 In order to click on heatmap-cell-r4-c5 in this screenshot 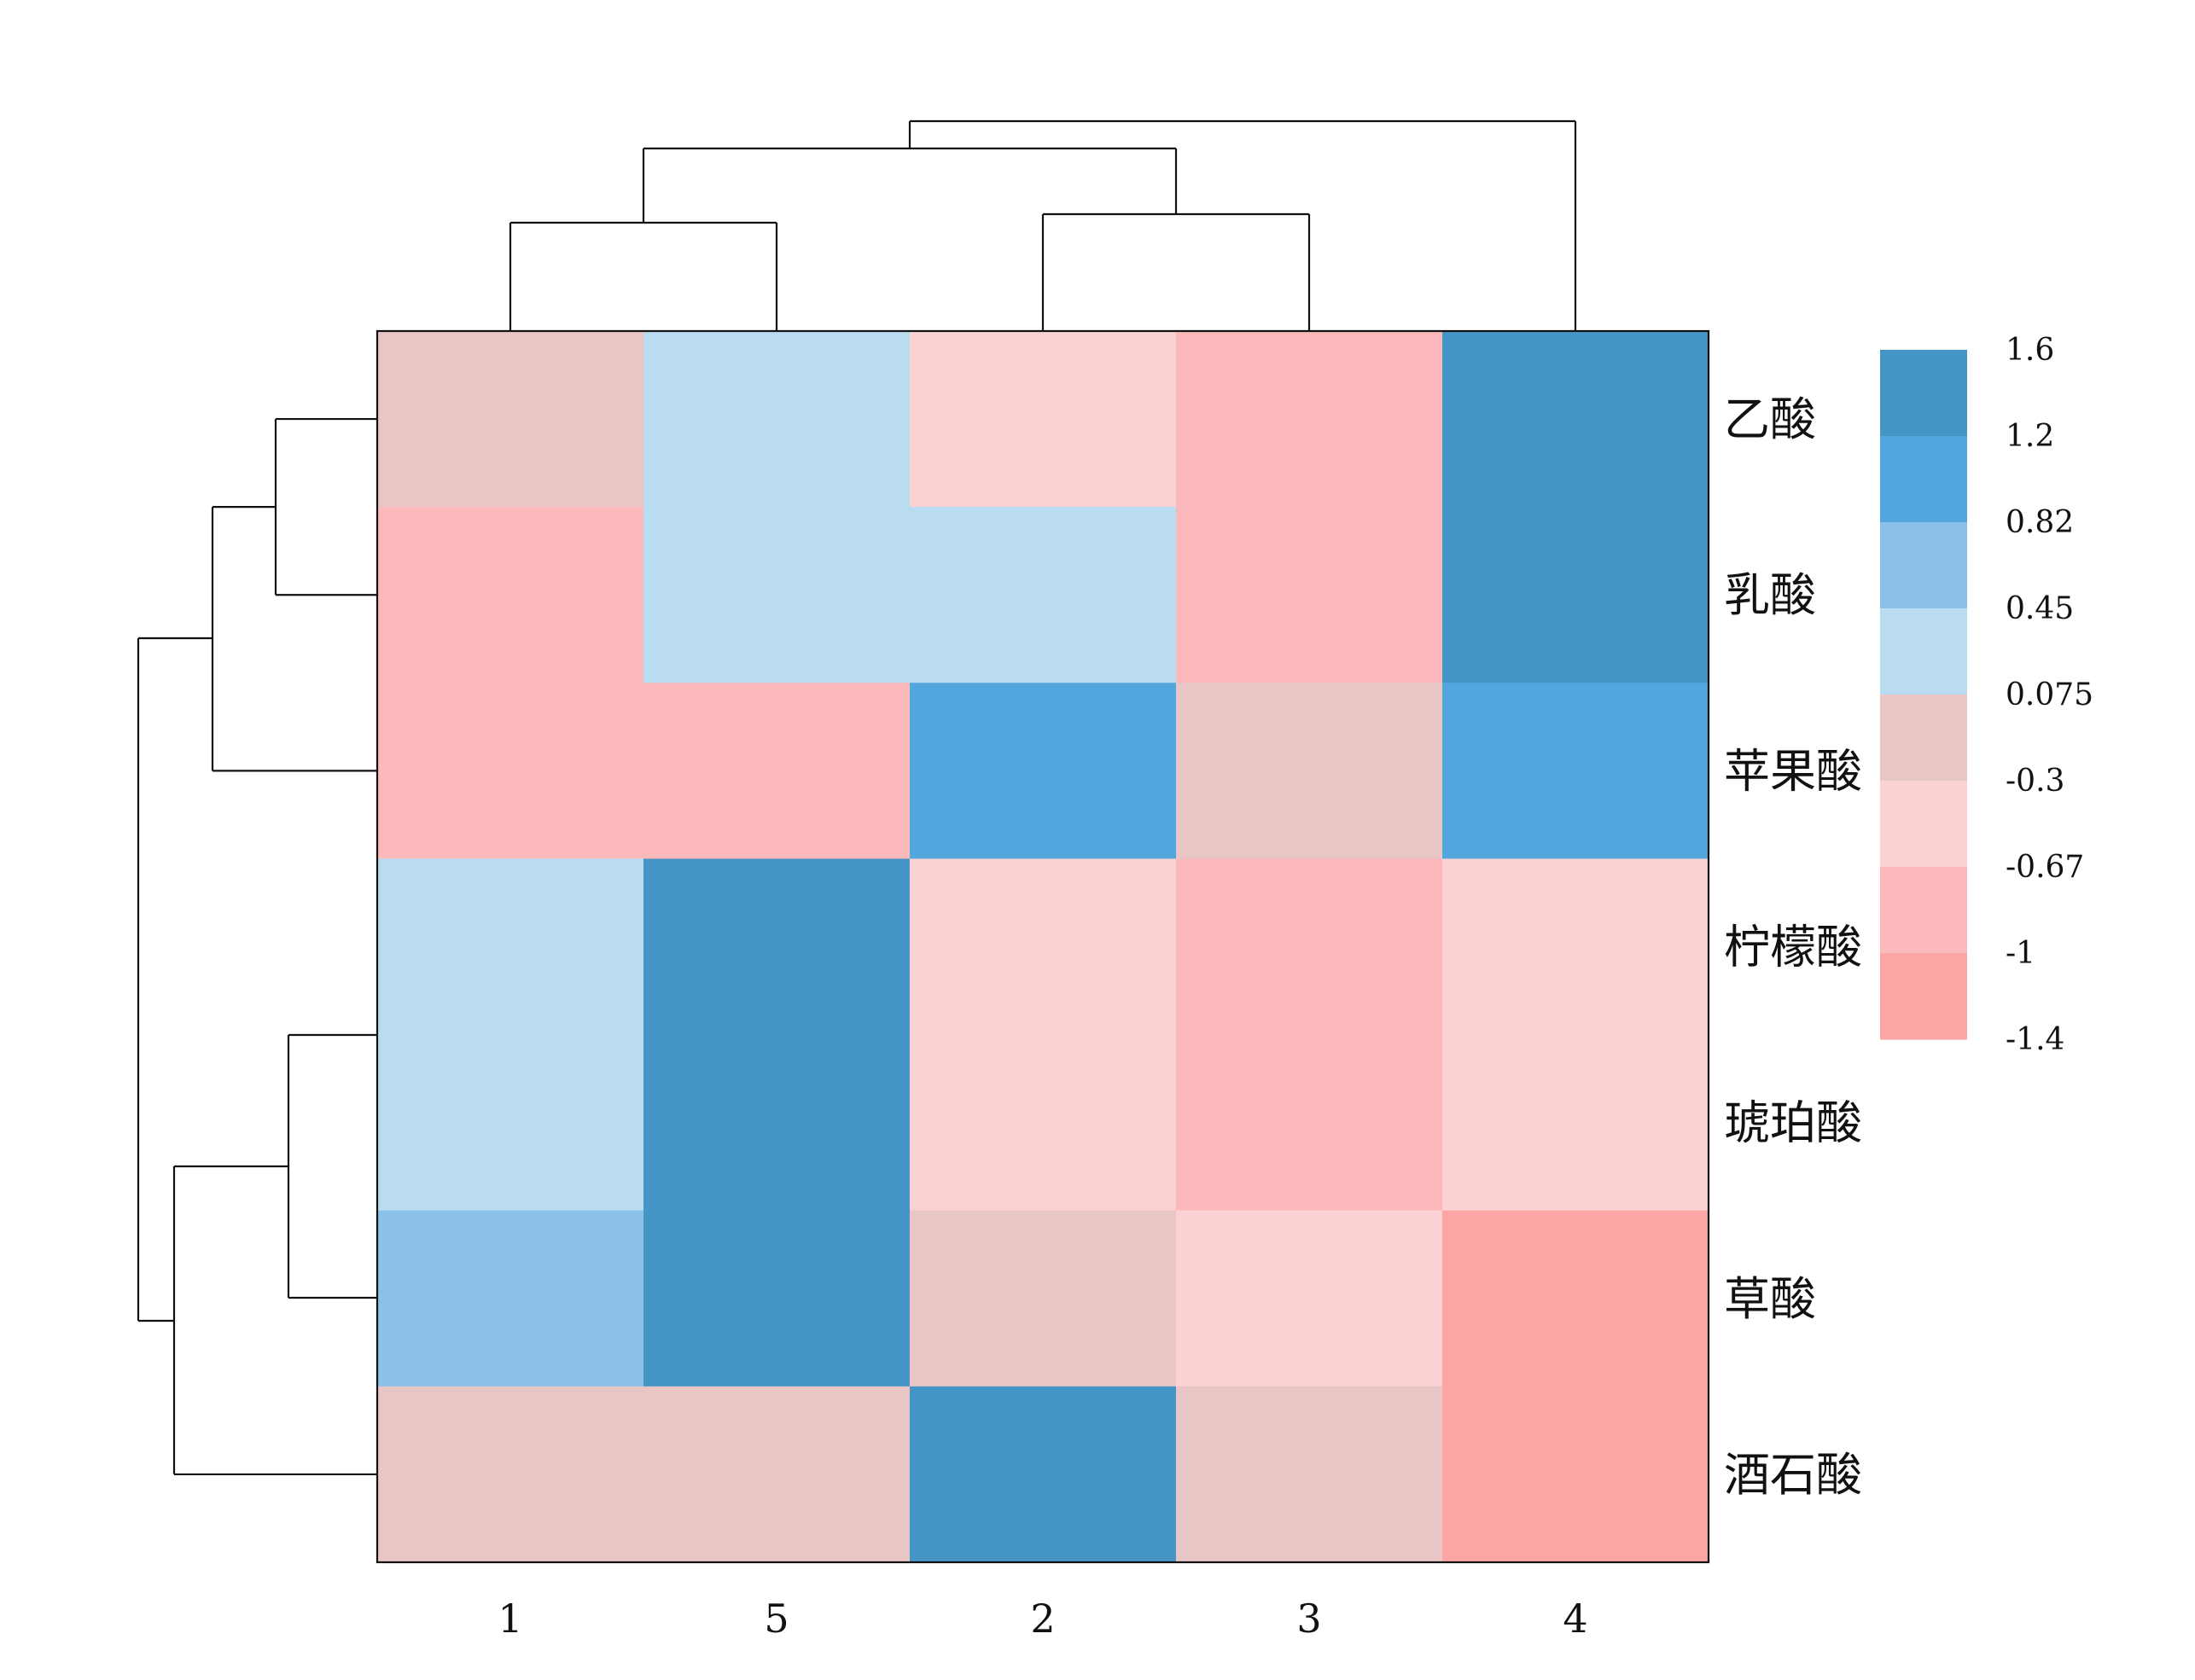, I will do `click(1575, 947)`.